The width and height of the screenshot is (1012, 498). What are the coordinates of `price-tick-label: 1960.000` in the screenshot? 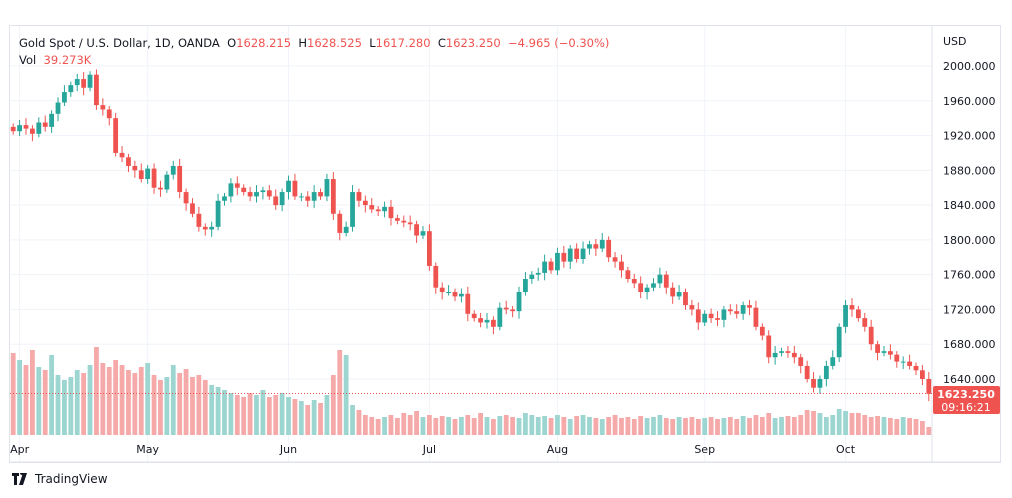 It's located at (969, 101).